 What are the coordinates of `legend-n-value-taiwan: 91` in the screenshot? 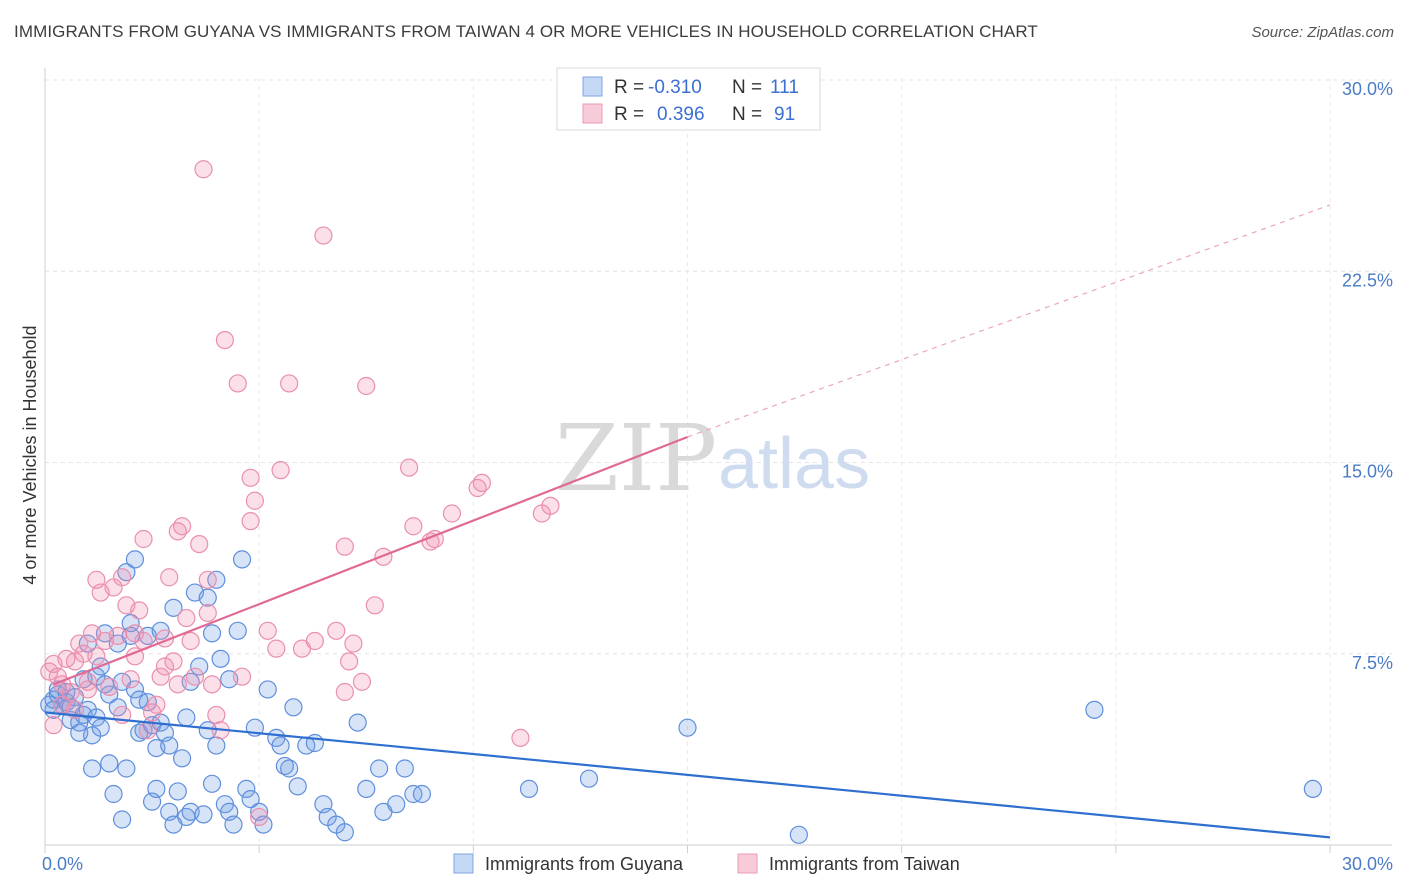 It's located at (784, 114).